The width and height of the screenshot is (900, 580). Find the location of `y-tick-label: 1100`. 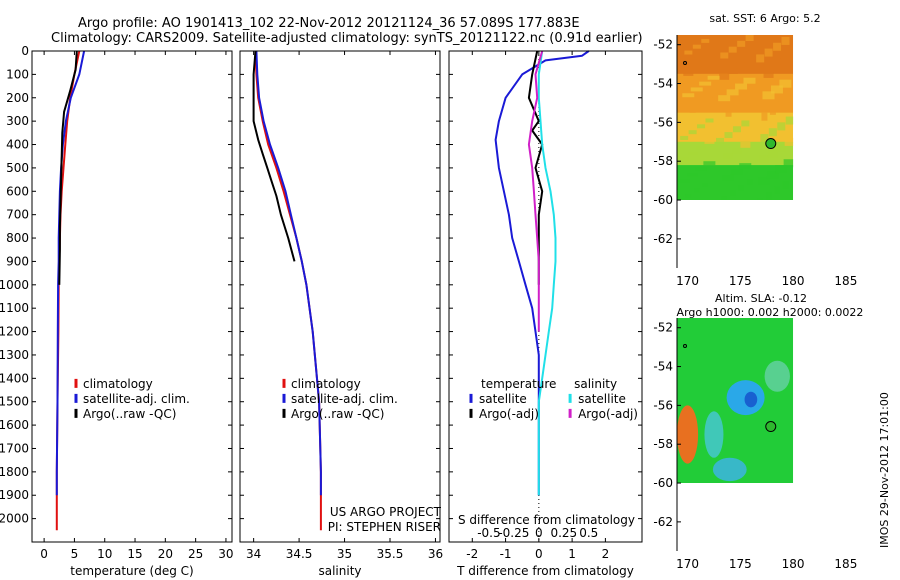

y-tick-label: 1100 is located at coordinates (14, 308).